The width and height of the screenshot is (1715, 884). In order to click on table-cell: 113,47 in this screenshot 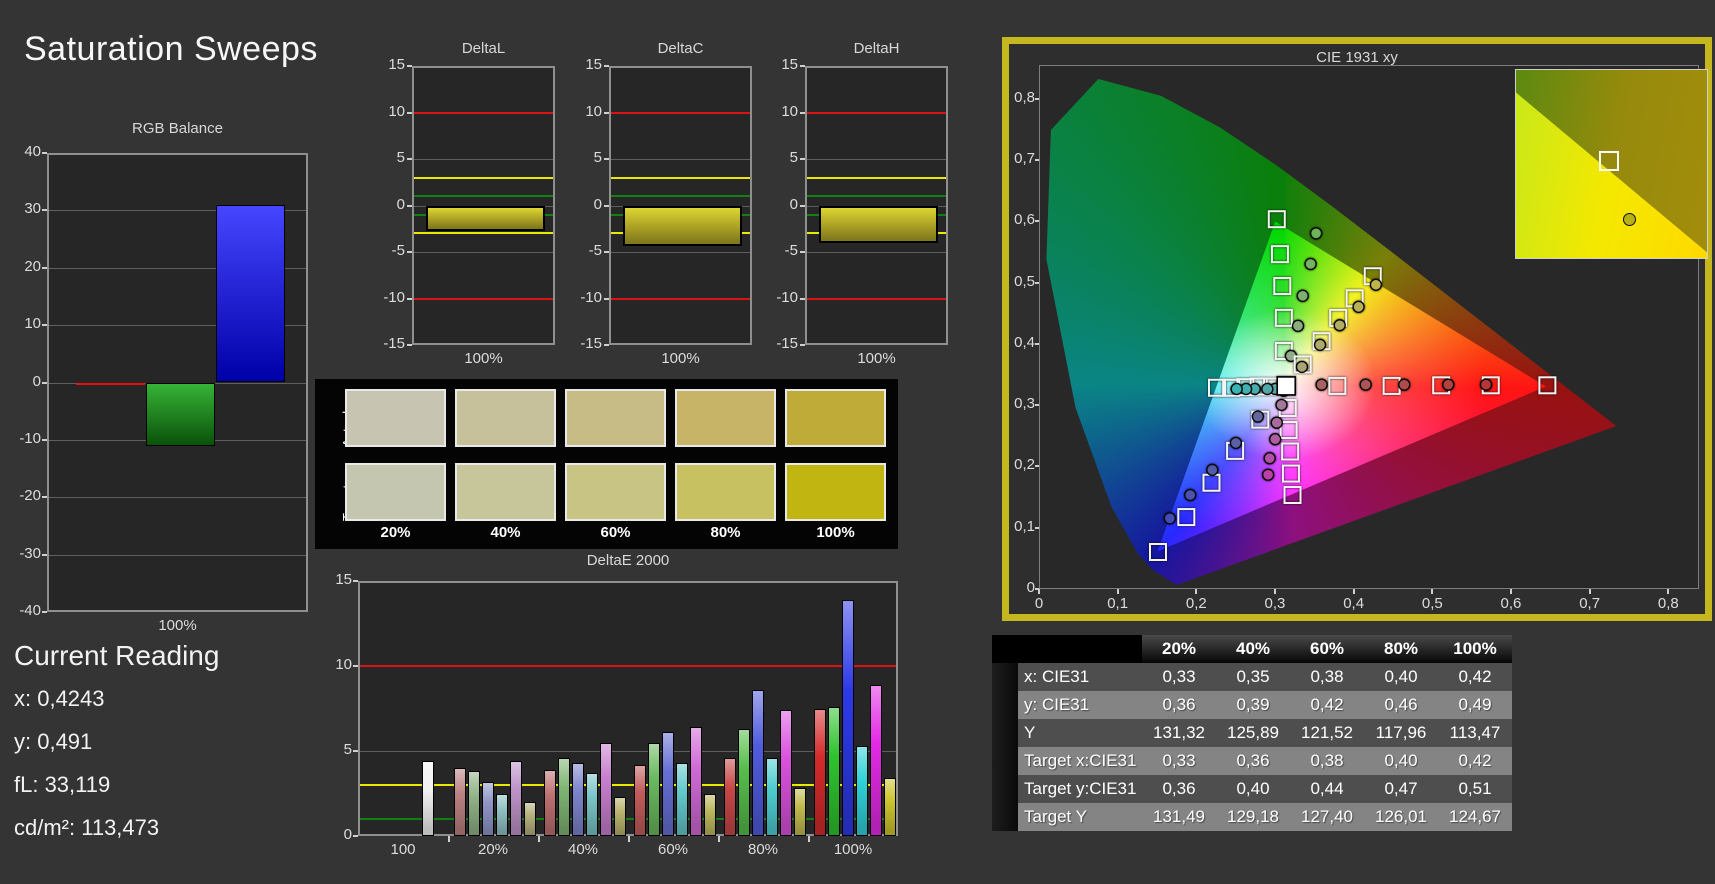, I will do `click(1475, 733)`.